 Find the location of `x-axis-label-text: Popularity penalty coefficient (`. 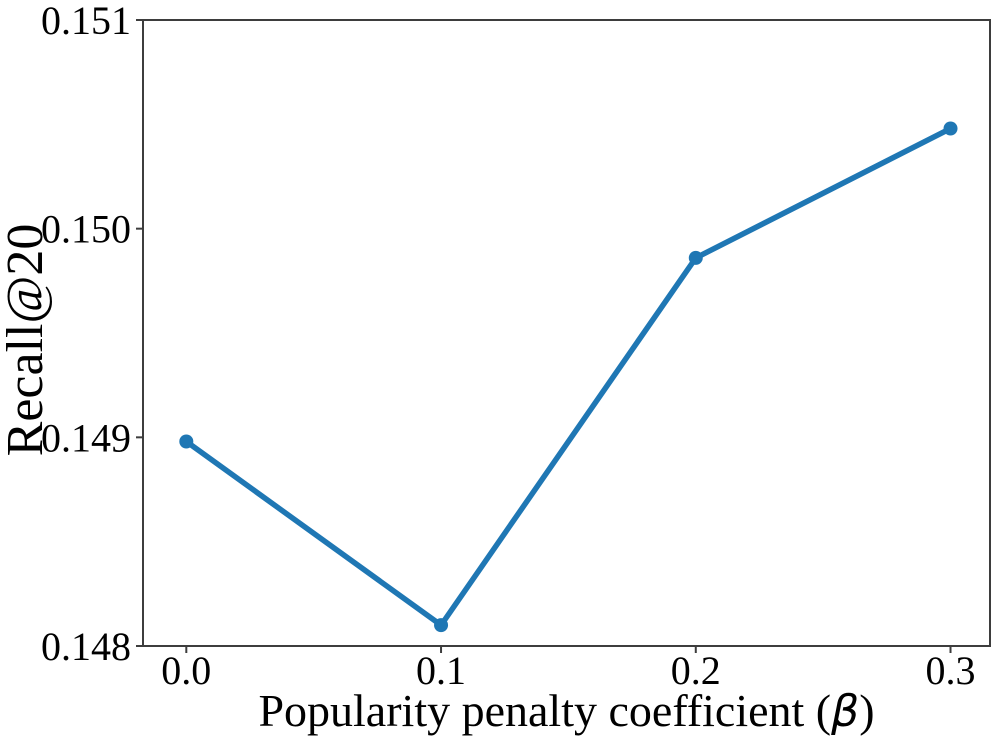

x-axis-label-text: Popularity penalty coefficient ( is located at coordinates (545, 710).